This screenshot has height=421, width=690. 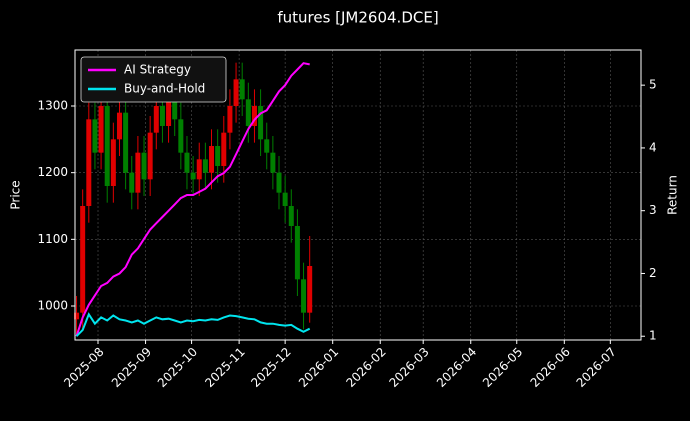 I want to click on x-tick-label: 2025-09, so click(x=131, y=367).